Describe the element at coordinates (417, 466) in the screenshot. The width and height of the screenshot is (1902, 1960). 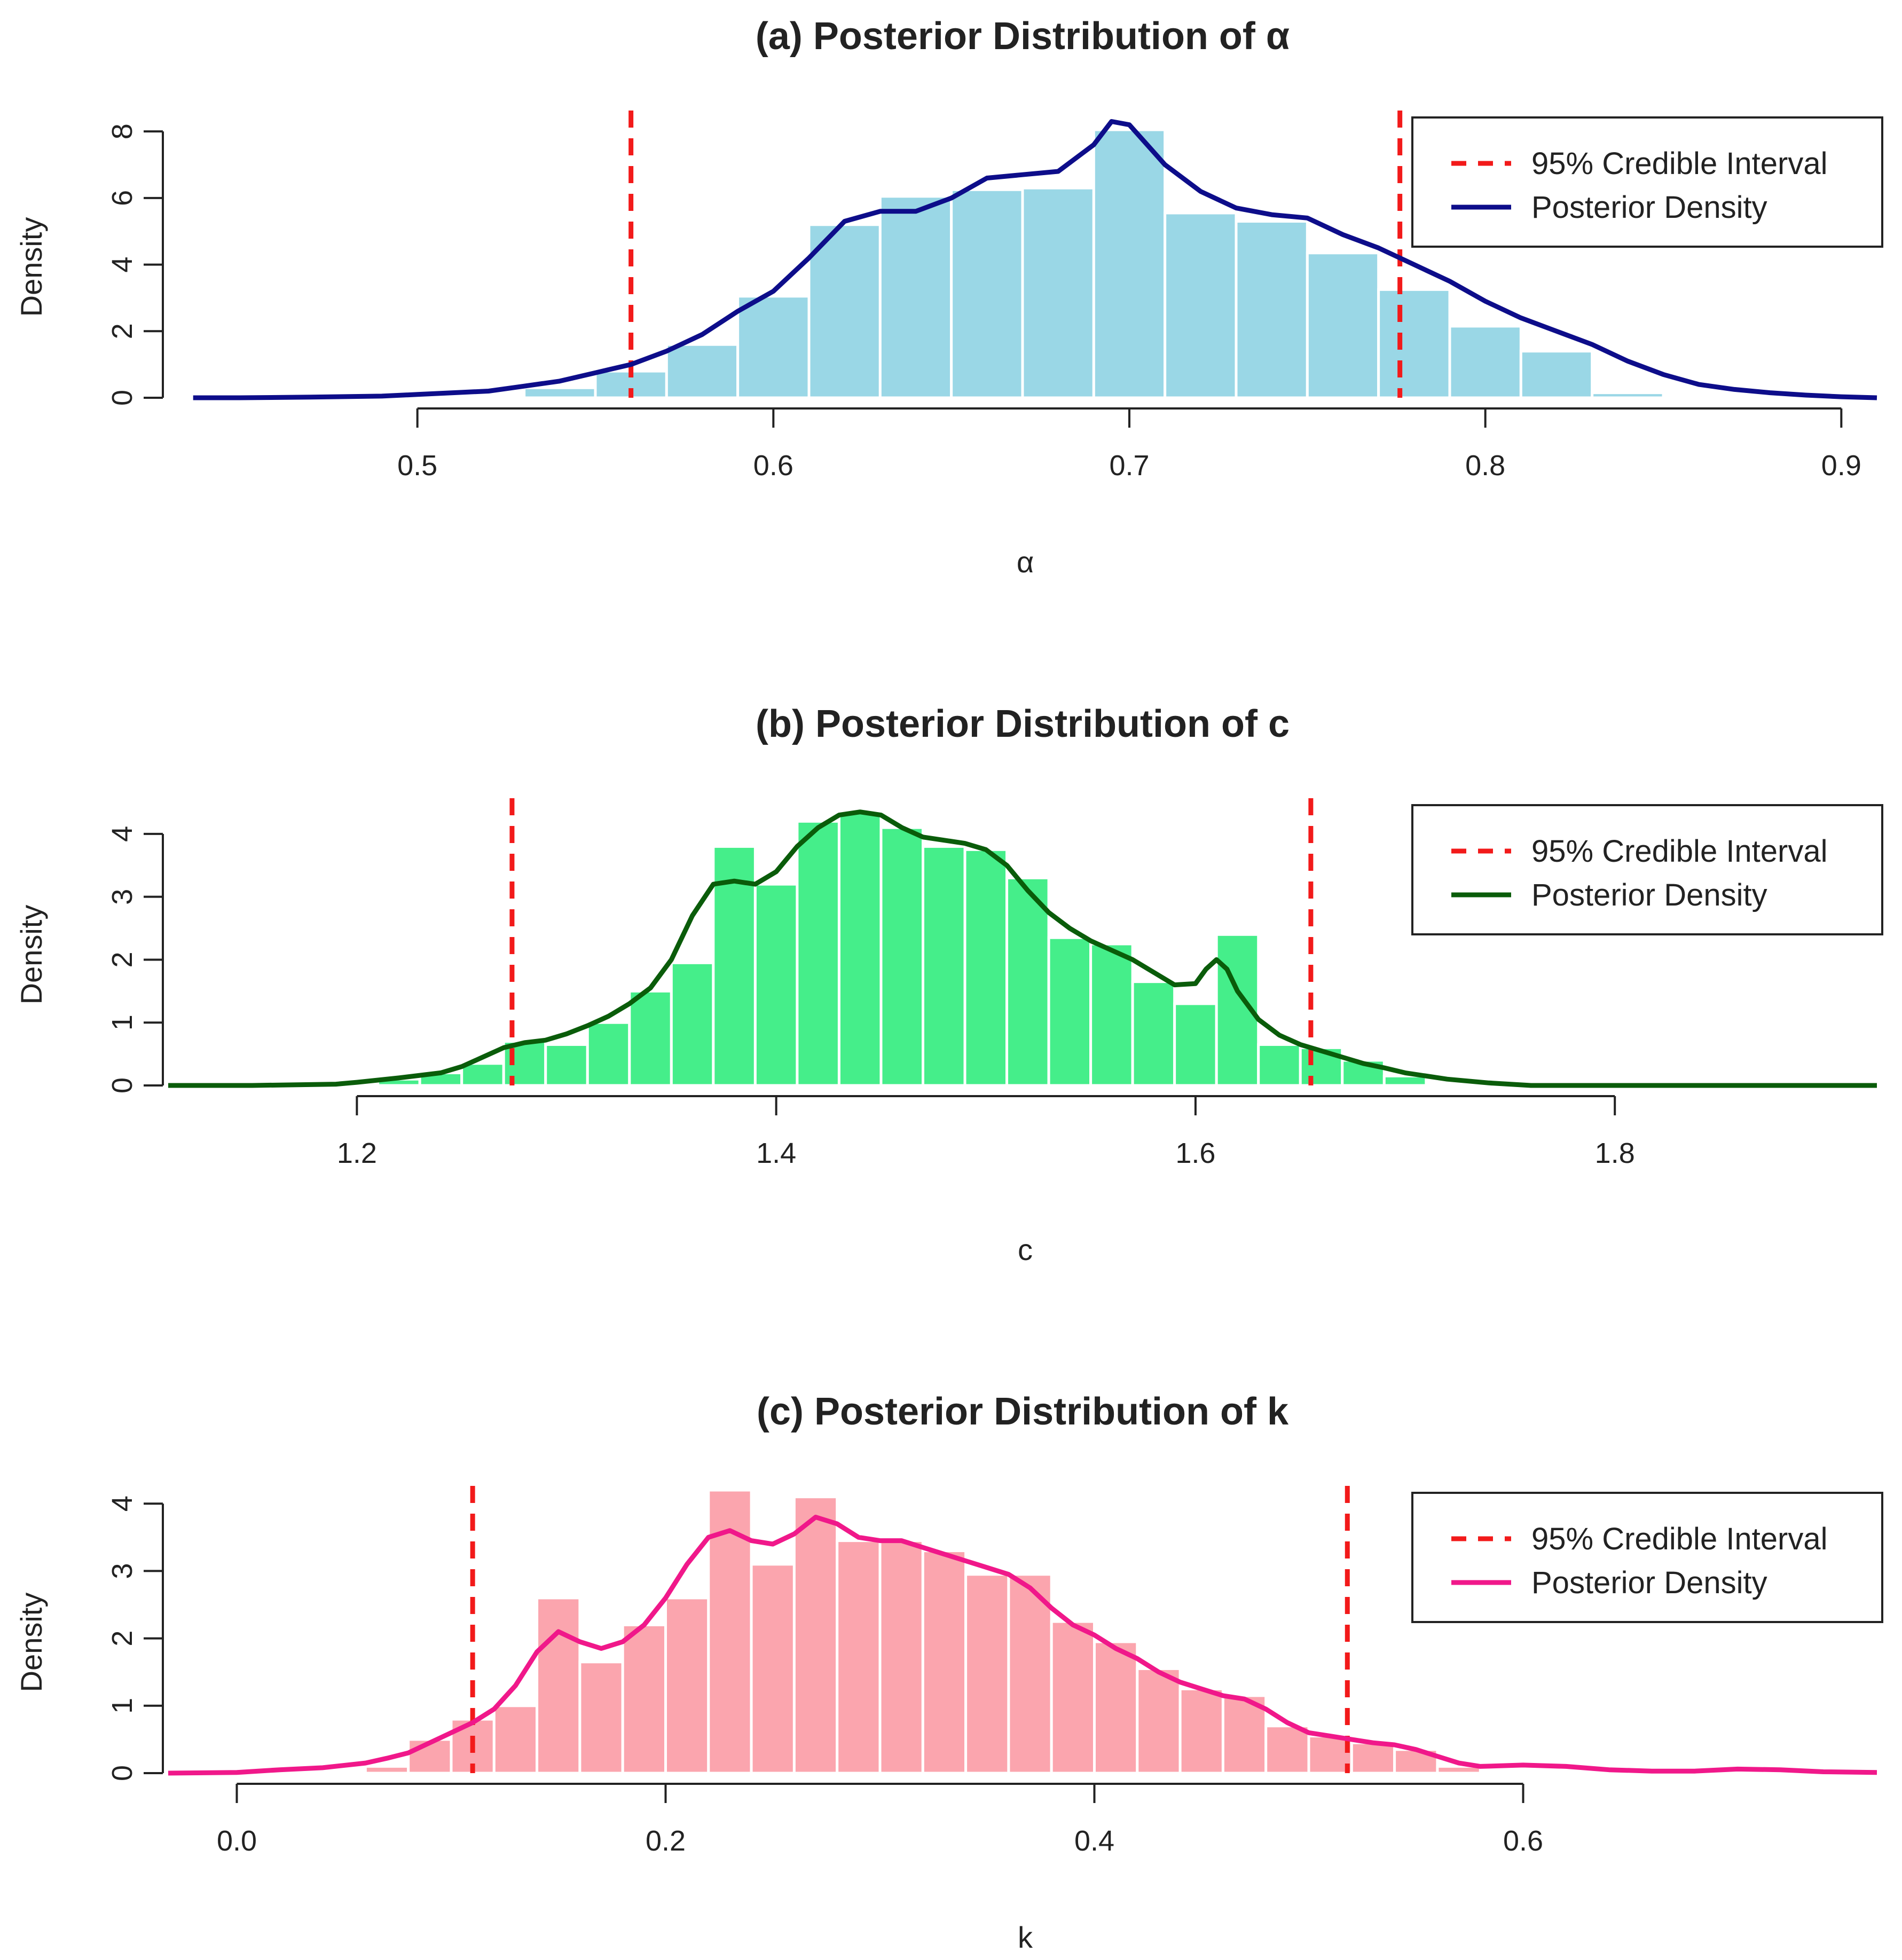
I see `x-tick-label: 0.5` at that location.